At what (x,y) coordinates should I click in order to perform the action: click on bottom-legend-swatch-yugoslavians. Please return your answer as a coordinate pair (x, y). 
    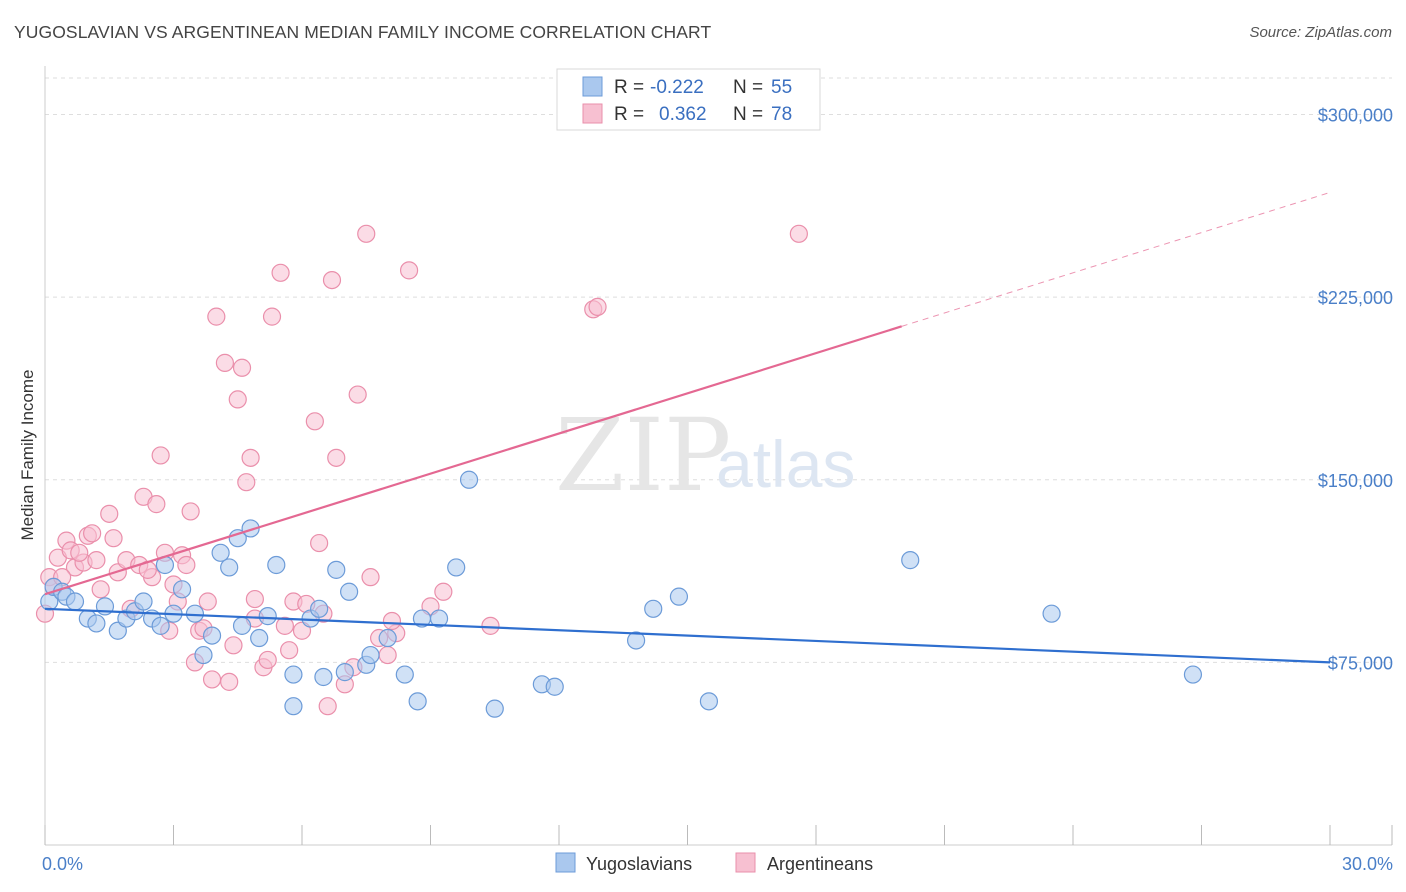
    Looking at the image, I should click on (565, 862).